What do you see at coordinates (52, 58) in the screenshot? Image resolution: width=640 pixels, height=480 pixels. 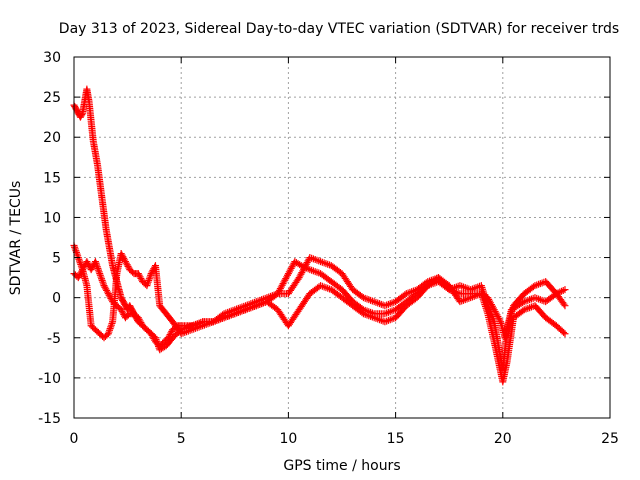 I see `y-tick-label: 30` at bounding box center [52, 58].